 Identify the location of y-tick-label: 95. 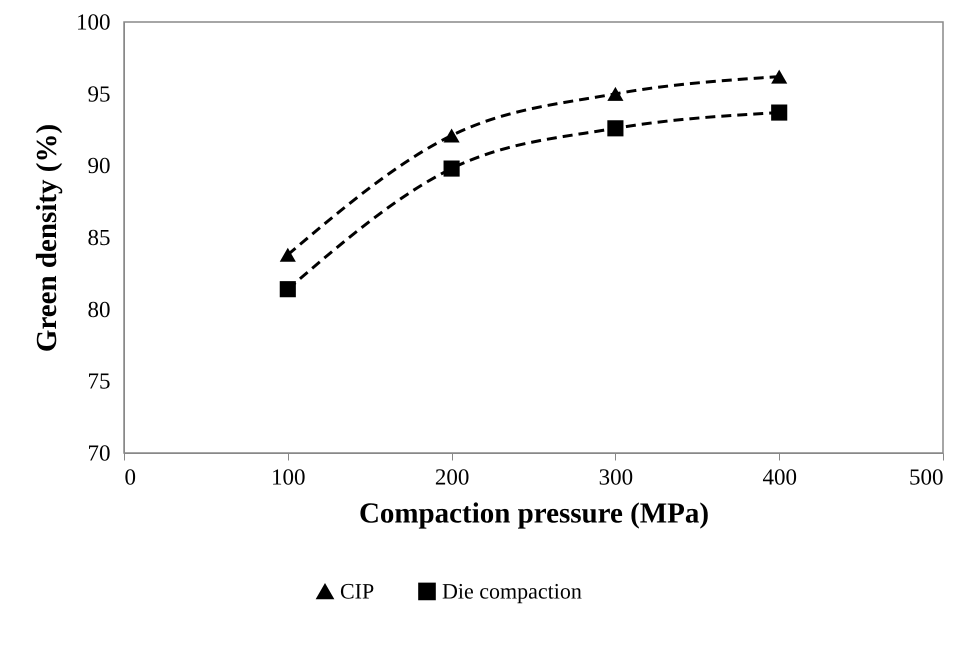
(99, 93).